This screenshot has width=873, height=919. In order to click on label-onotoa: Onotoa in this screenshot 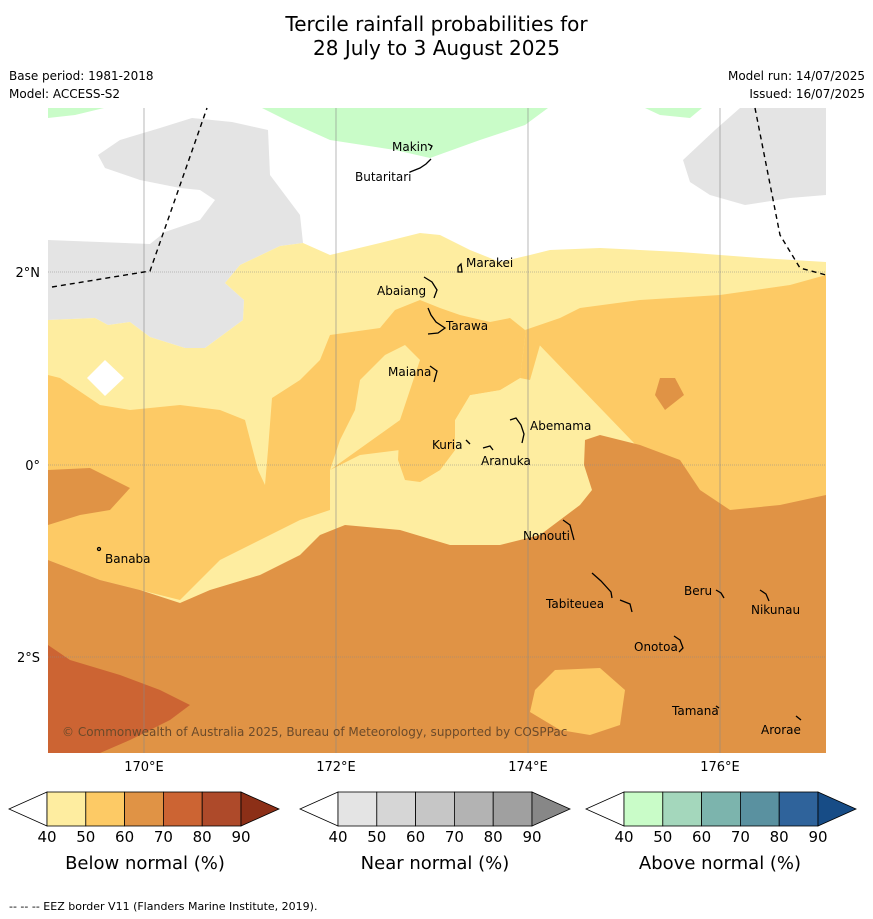, I will do `click(656, 647)`.